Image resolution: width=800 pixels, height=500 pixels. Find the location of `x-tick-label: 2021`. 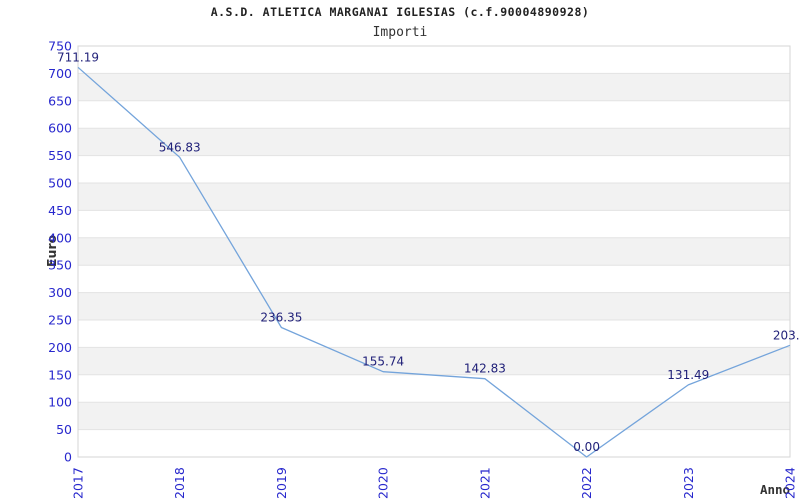

x-tick-label: 2021 is located at coordinates (484, 483).